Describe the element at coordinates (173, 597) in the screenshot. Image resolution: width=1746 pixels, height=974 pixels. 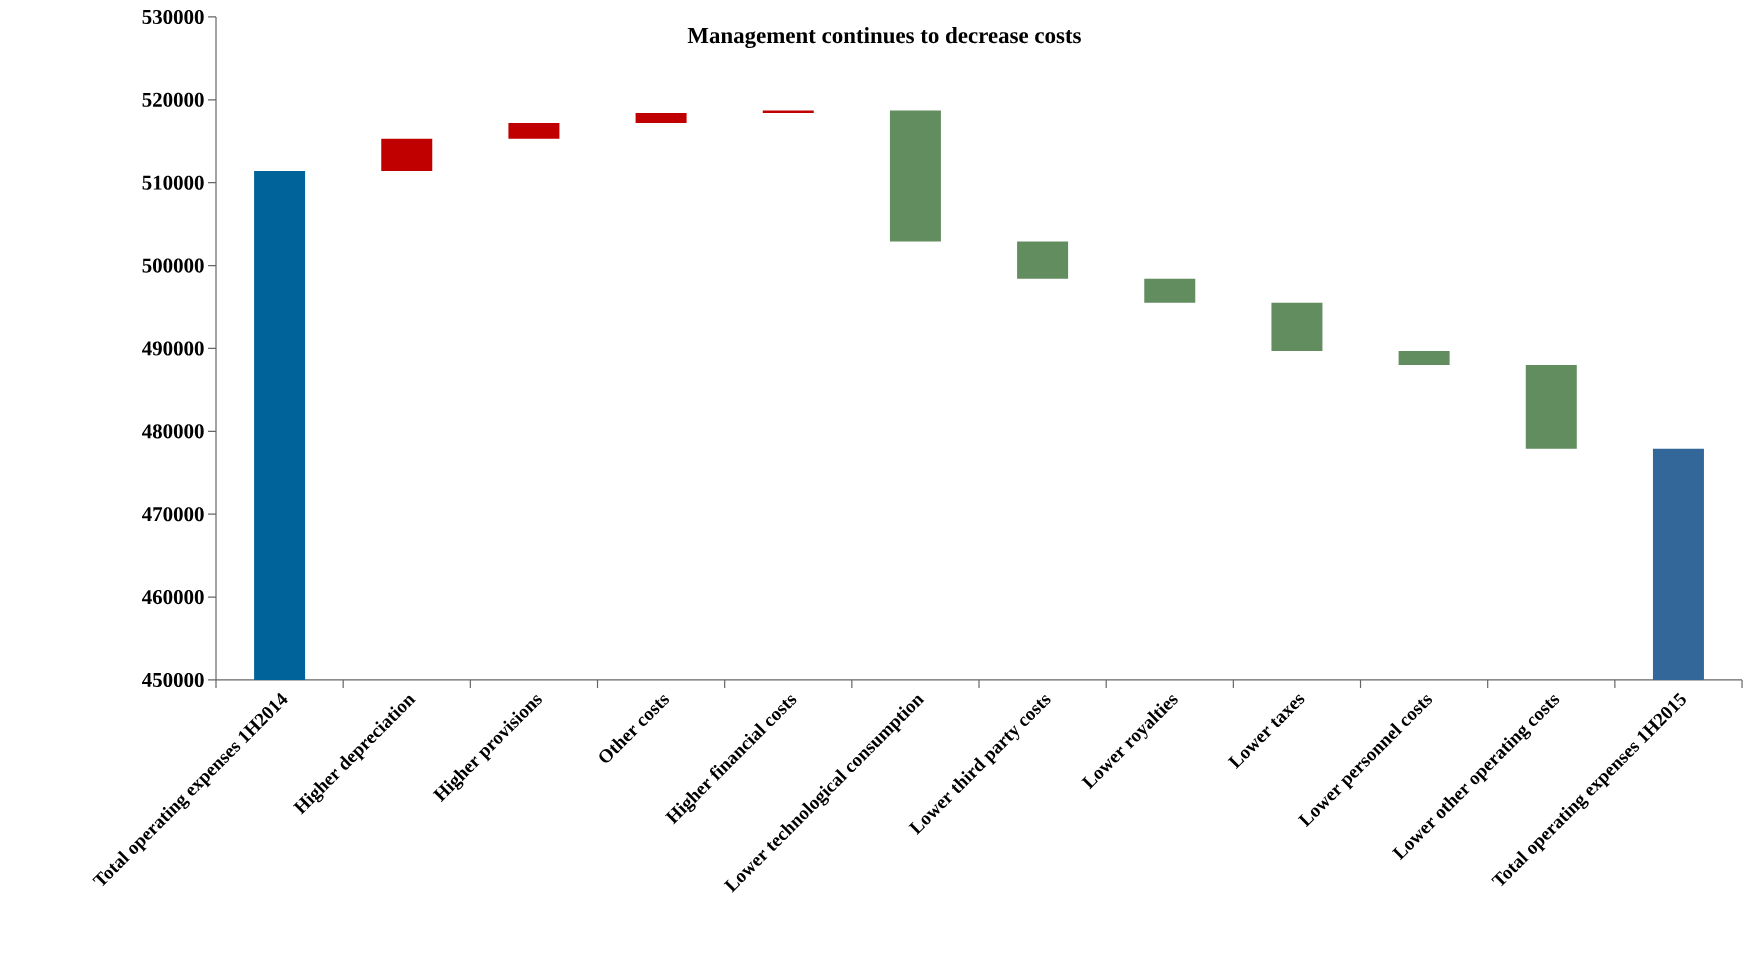
I see `y-tick-label: 460000` at that location.